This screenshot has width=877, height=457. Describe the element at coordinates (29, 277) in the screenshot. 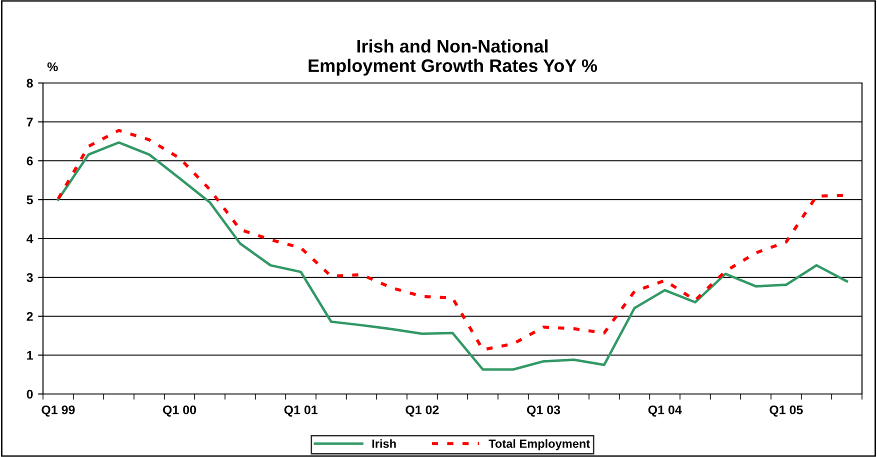

I see `y-tick-label: 3` at that location.